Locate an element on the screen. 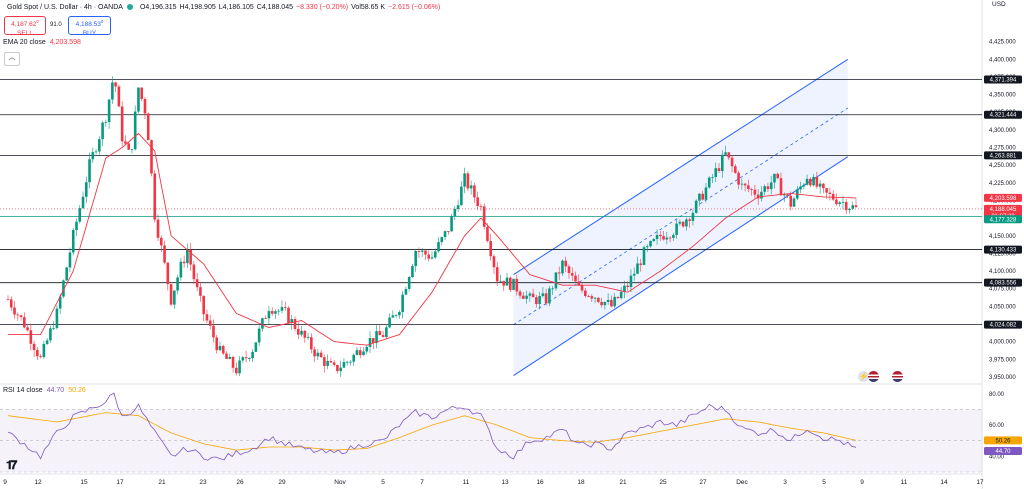 The image size is (1024, 489). ema-legend: EMA 20 close 4,203.598 is located at coordinates (42, 42).